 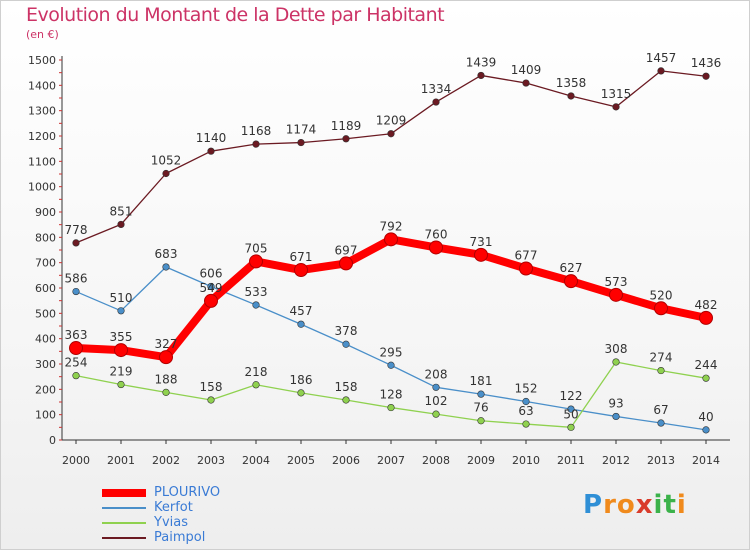 I want to click on data-label-plourivo: 671, so click(x=301, y=257).